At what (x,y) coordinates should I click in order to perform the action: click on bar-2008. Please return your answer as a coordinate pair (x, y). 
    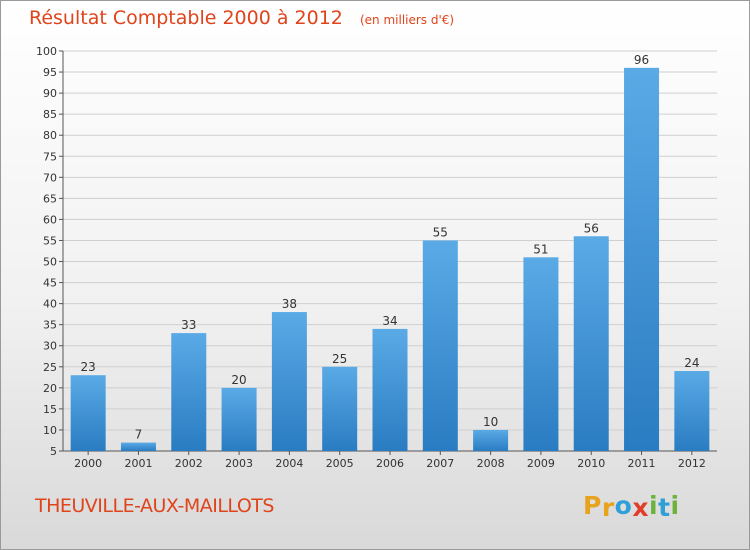
    Looking at the image, I should click on (491, 440).